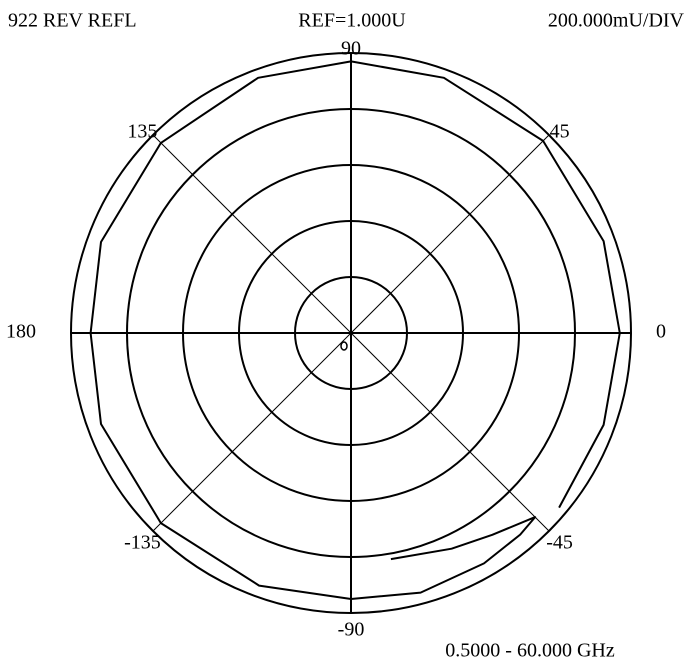 The image size is (688, 662). Describe the element at coordinates (142, 542) in the screenshot. I see `angle-label: -135` at that location.